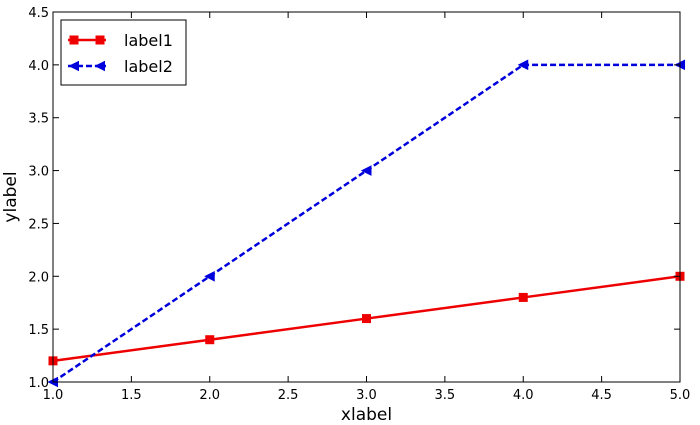  Describe the element at coordinates (38, 172) in the screenshot. I see `y-tick-label: 3.0` at that location.